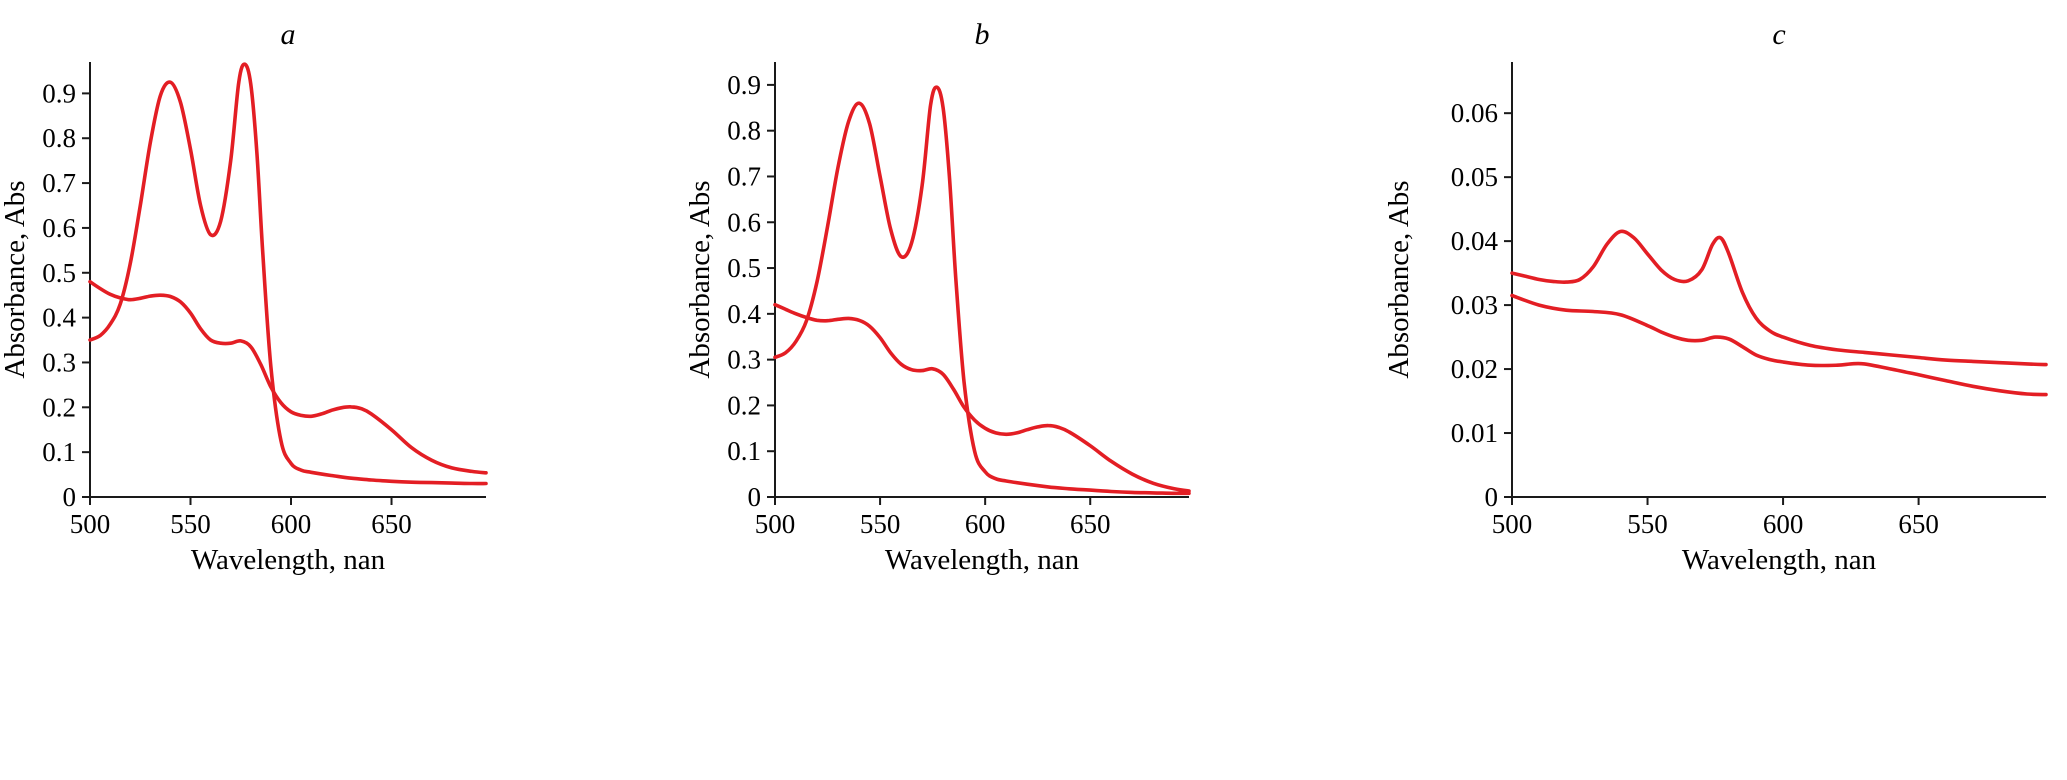  Describe the element at coordinates (1474, 305) in the screenshot. I see `y-tick-label: 0.03` at that location.